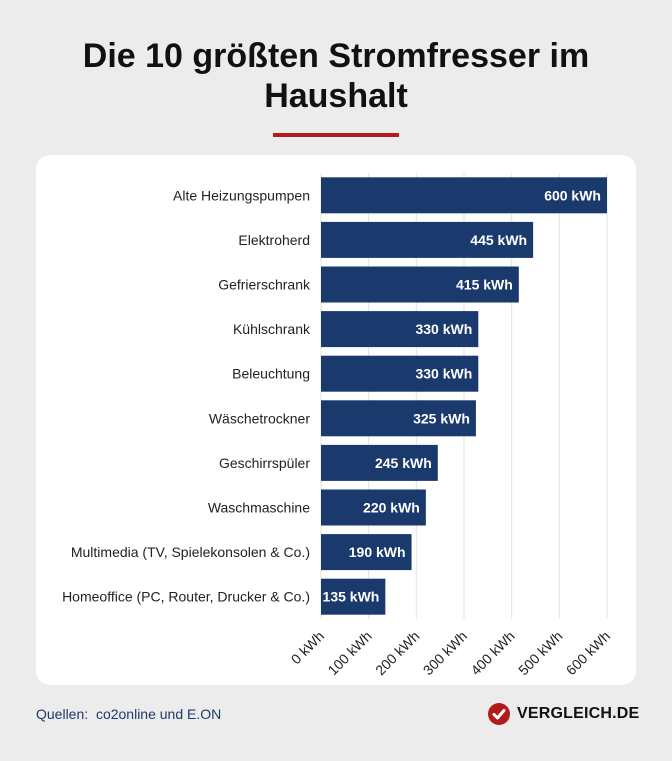 The height and width of the screenshot is (761, 672). I want to click on tick-label: 300 kWh, so click(445, 653).